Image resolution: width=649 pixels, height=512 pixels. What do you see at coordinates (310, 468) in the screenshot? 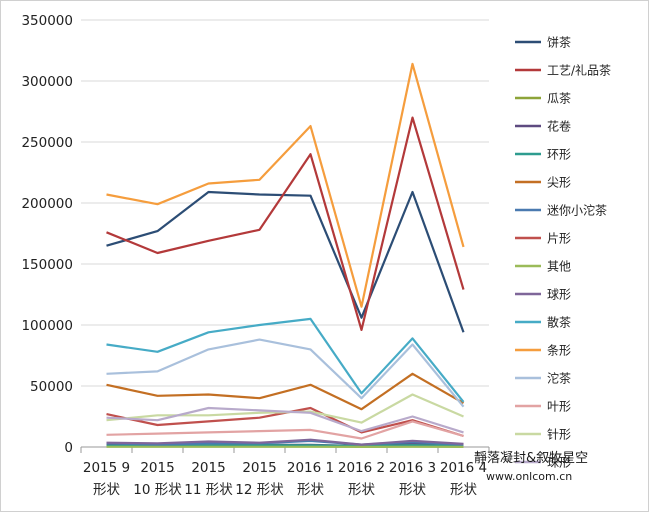
I see `x-tick-label: 2016 1` at bounding box center [310, 468].